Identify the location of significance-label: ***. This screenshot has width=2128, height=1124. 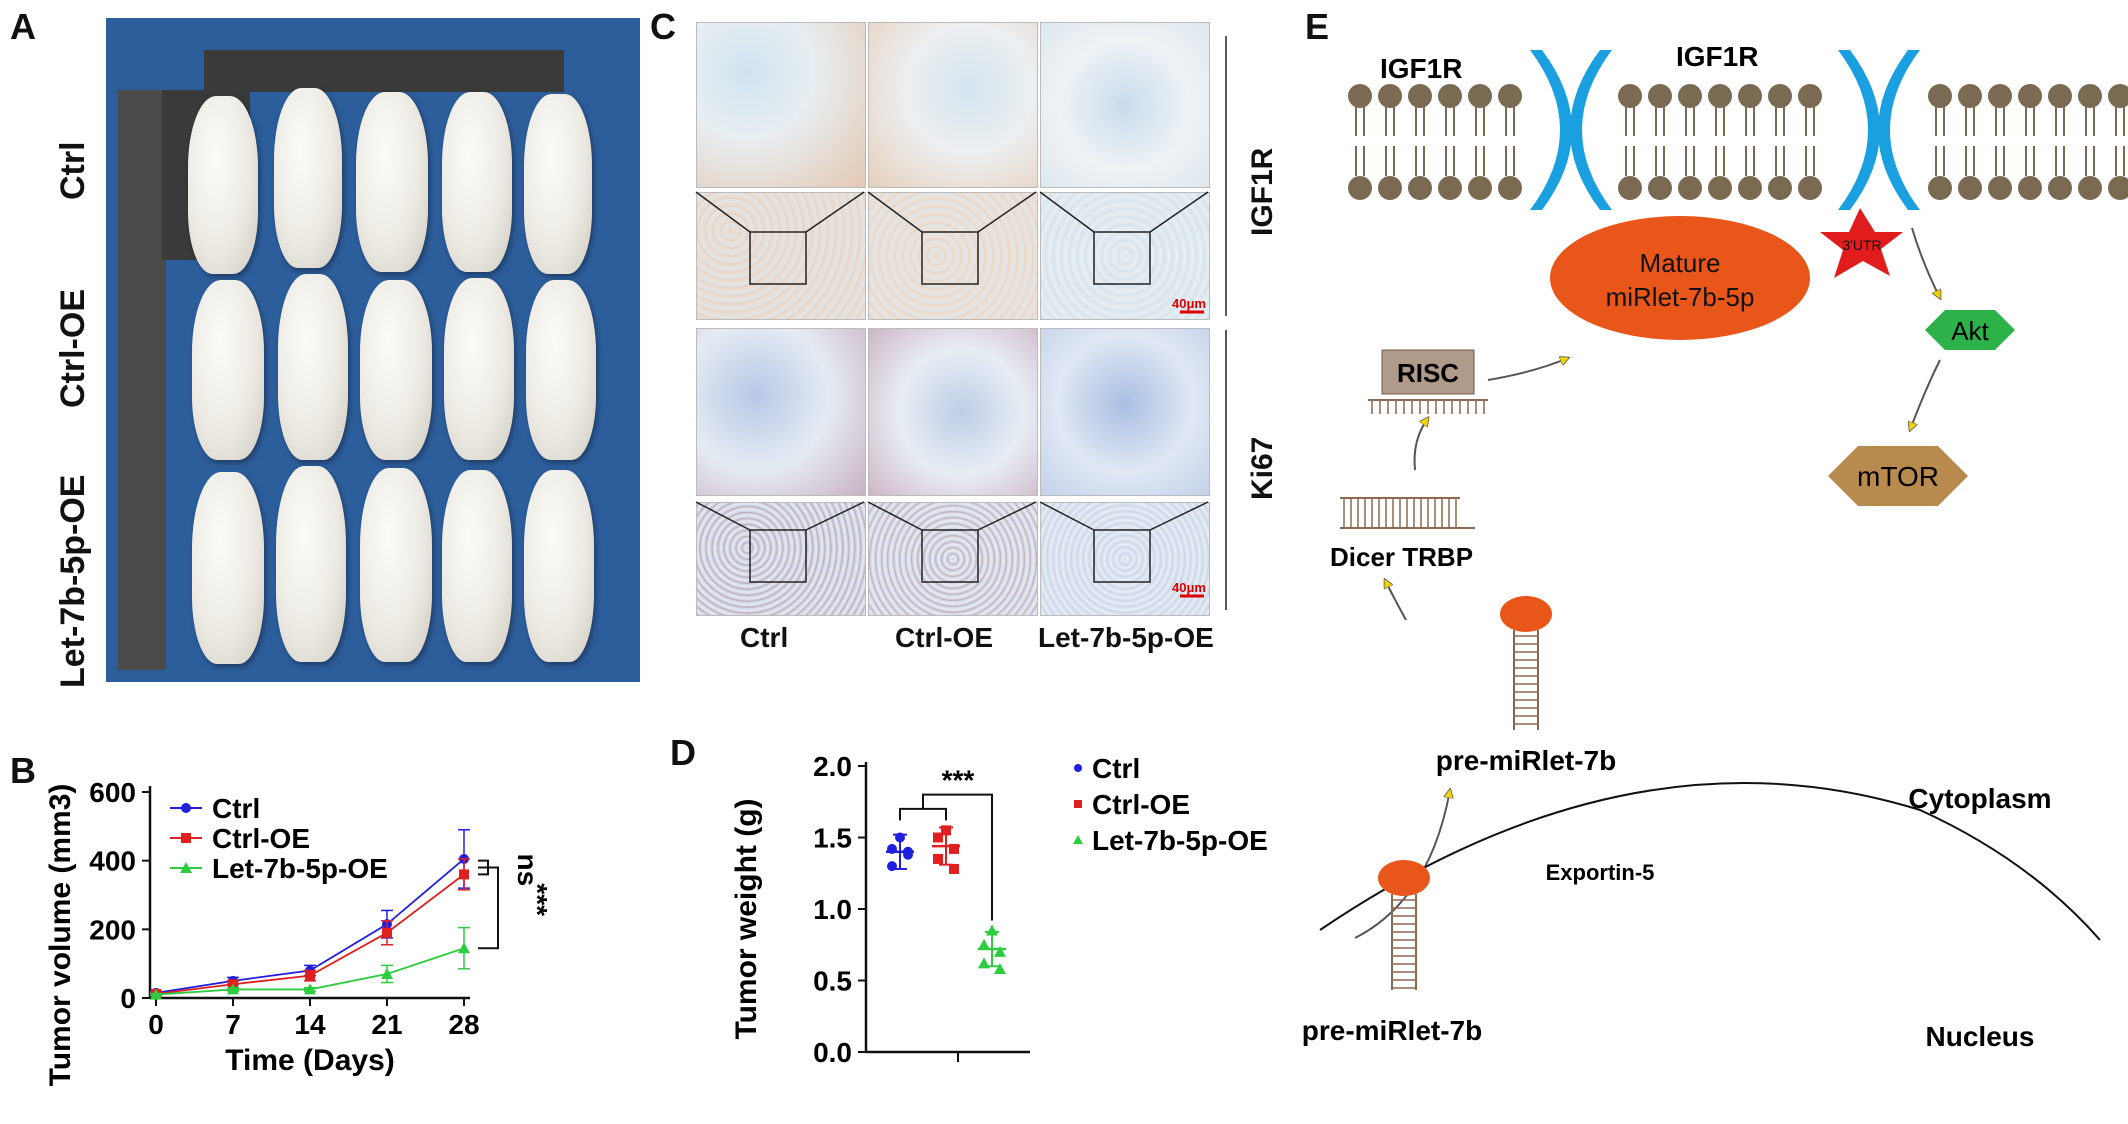
(537, 899).